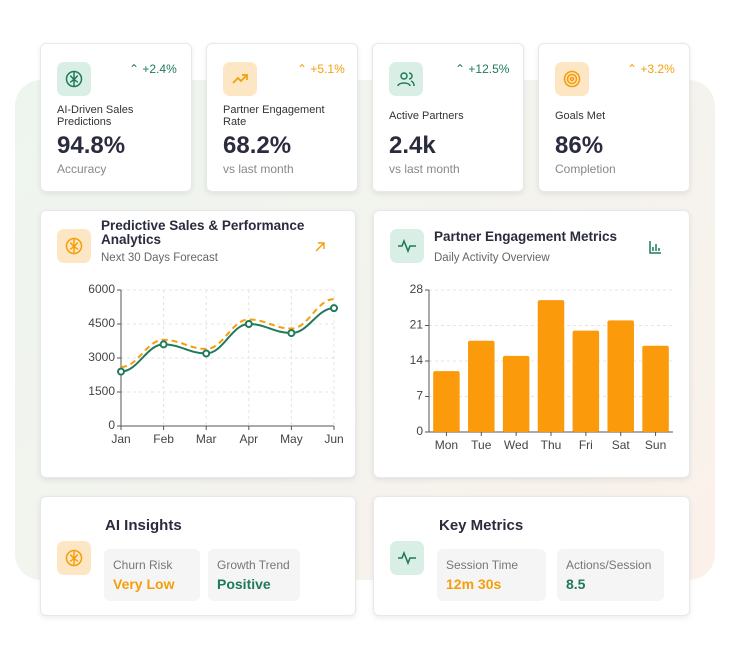 The height and width of the screenshot is (670, 730). Describe the element at coordinates (101, 323) in the screenshot. I see `y-tick-label: 4500` at that location.